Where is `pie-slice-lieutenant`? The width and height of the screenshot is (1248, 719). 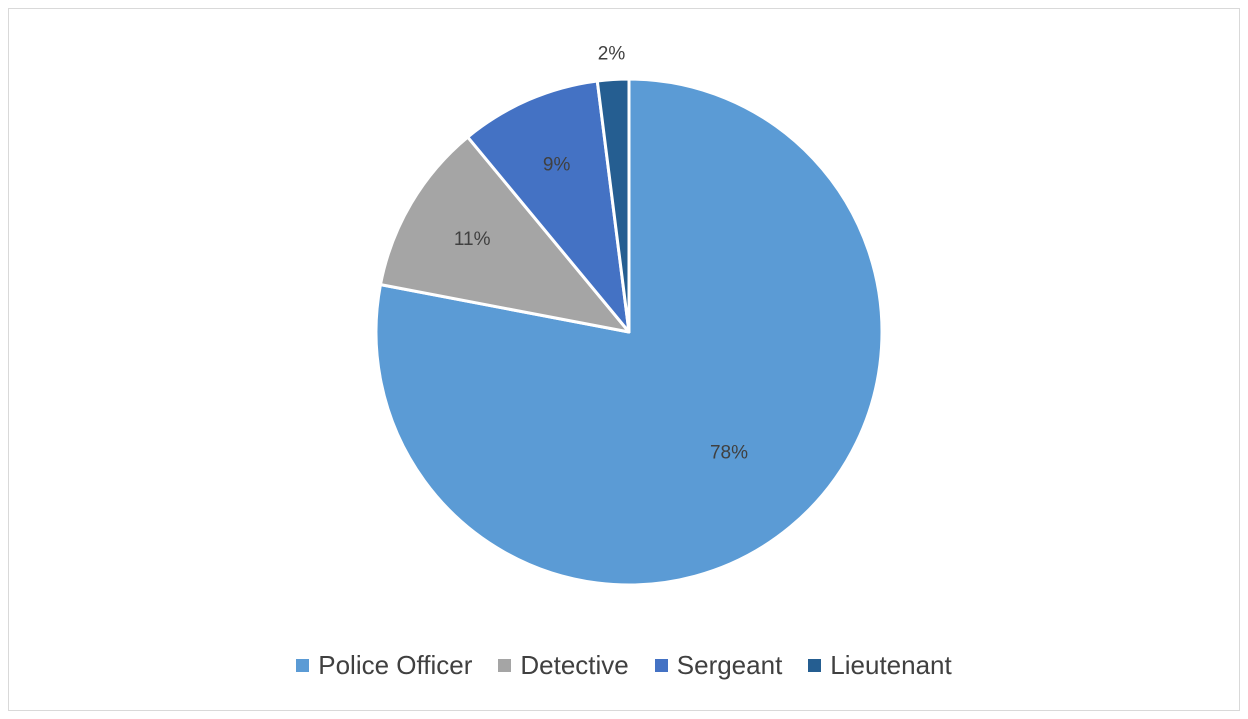 pie-slice-lieutenant is located at coordinates (613, 205).